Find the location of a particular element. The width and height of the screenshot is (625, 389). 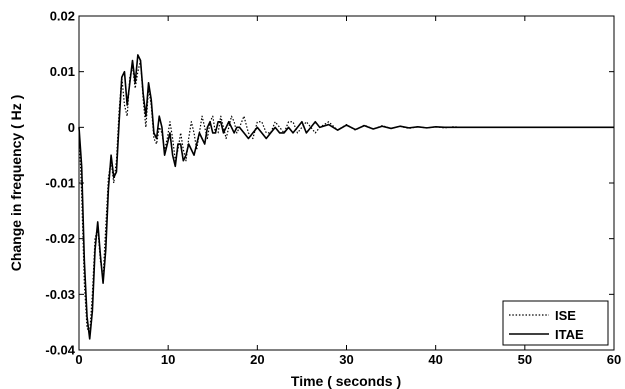

y-tick-label: 0 is located at coordinates (71, 127).